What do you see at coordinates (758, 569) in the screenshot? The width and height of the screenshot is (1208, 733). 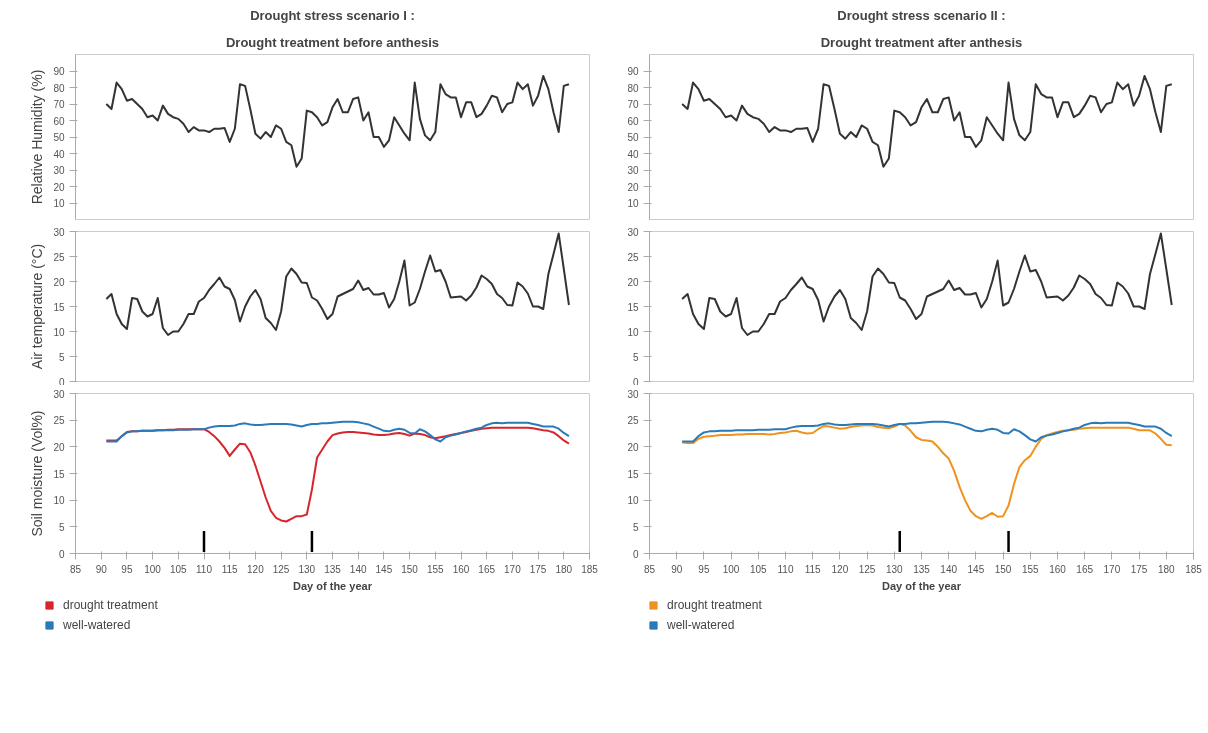 I see `x-tick-label: 105` at bounding box center [758, 569].